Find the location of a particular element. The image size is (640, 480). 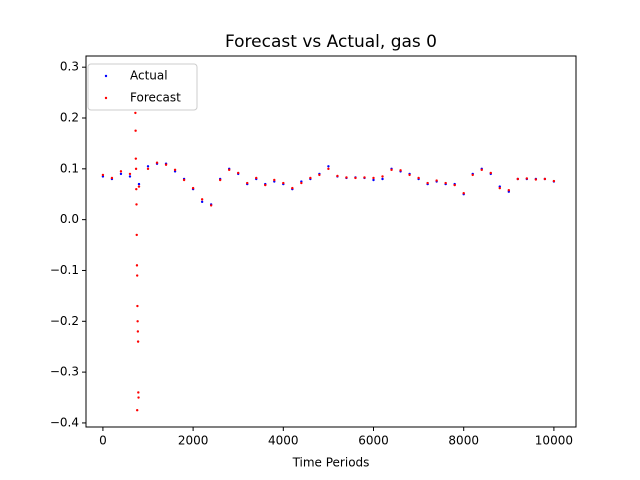

legend-label: Forecast is located at coordinates (155, 98).